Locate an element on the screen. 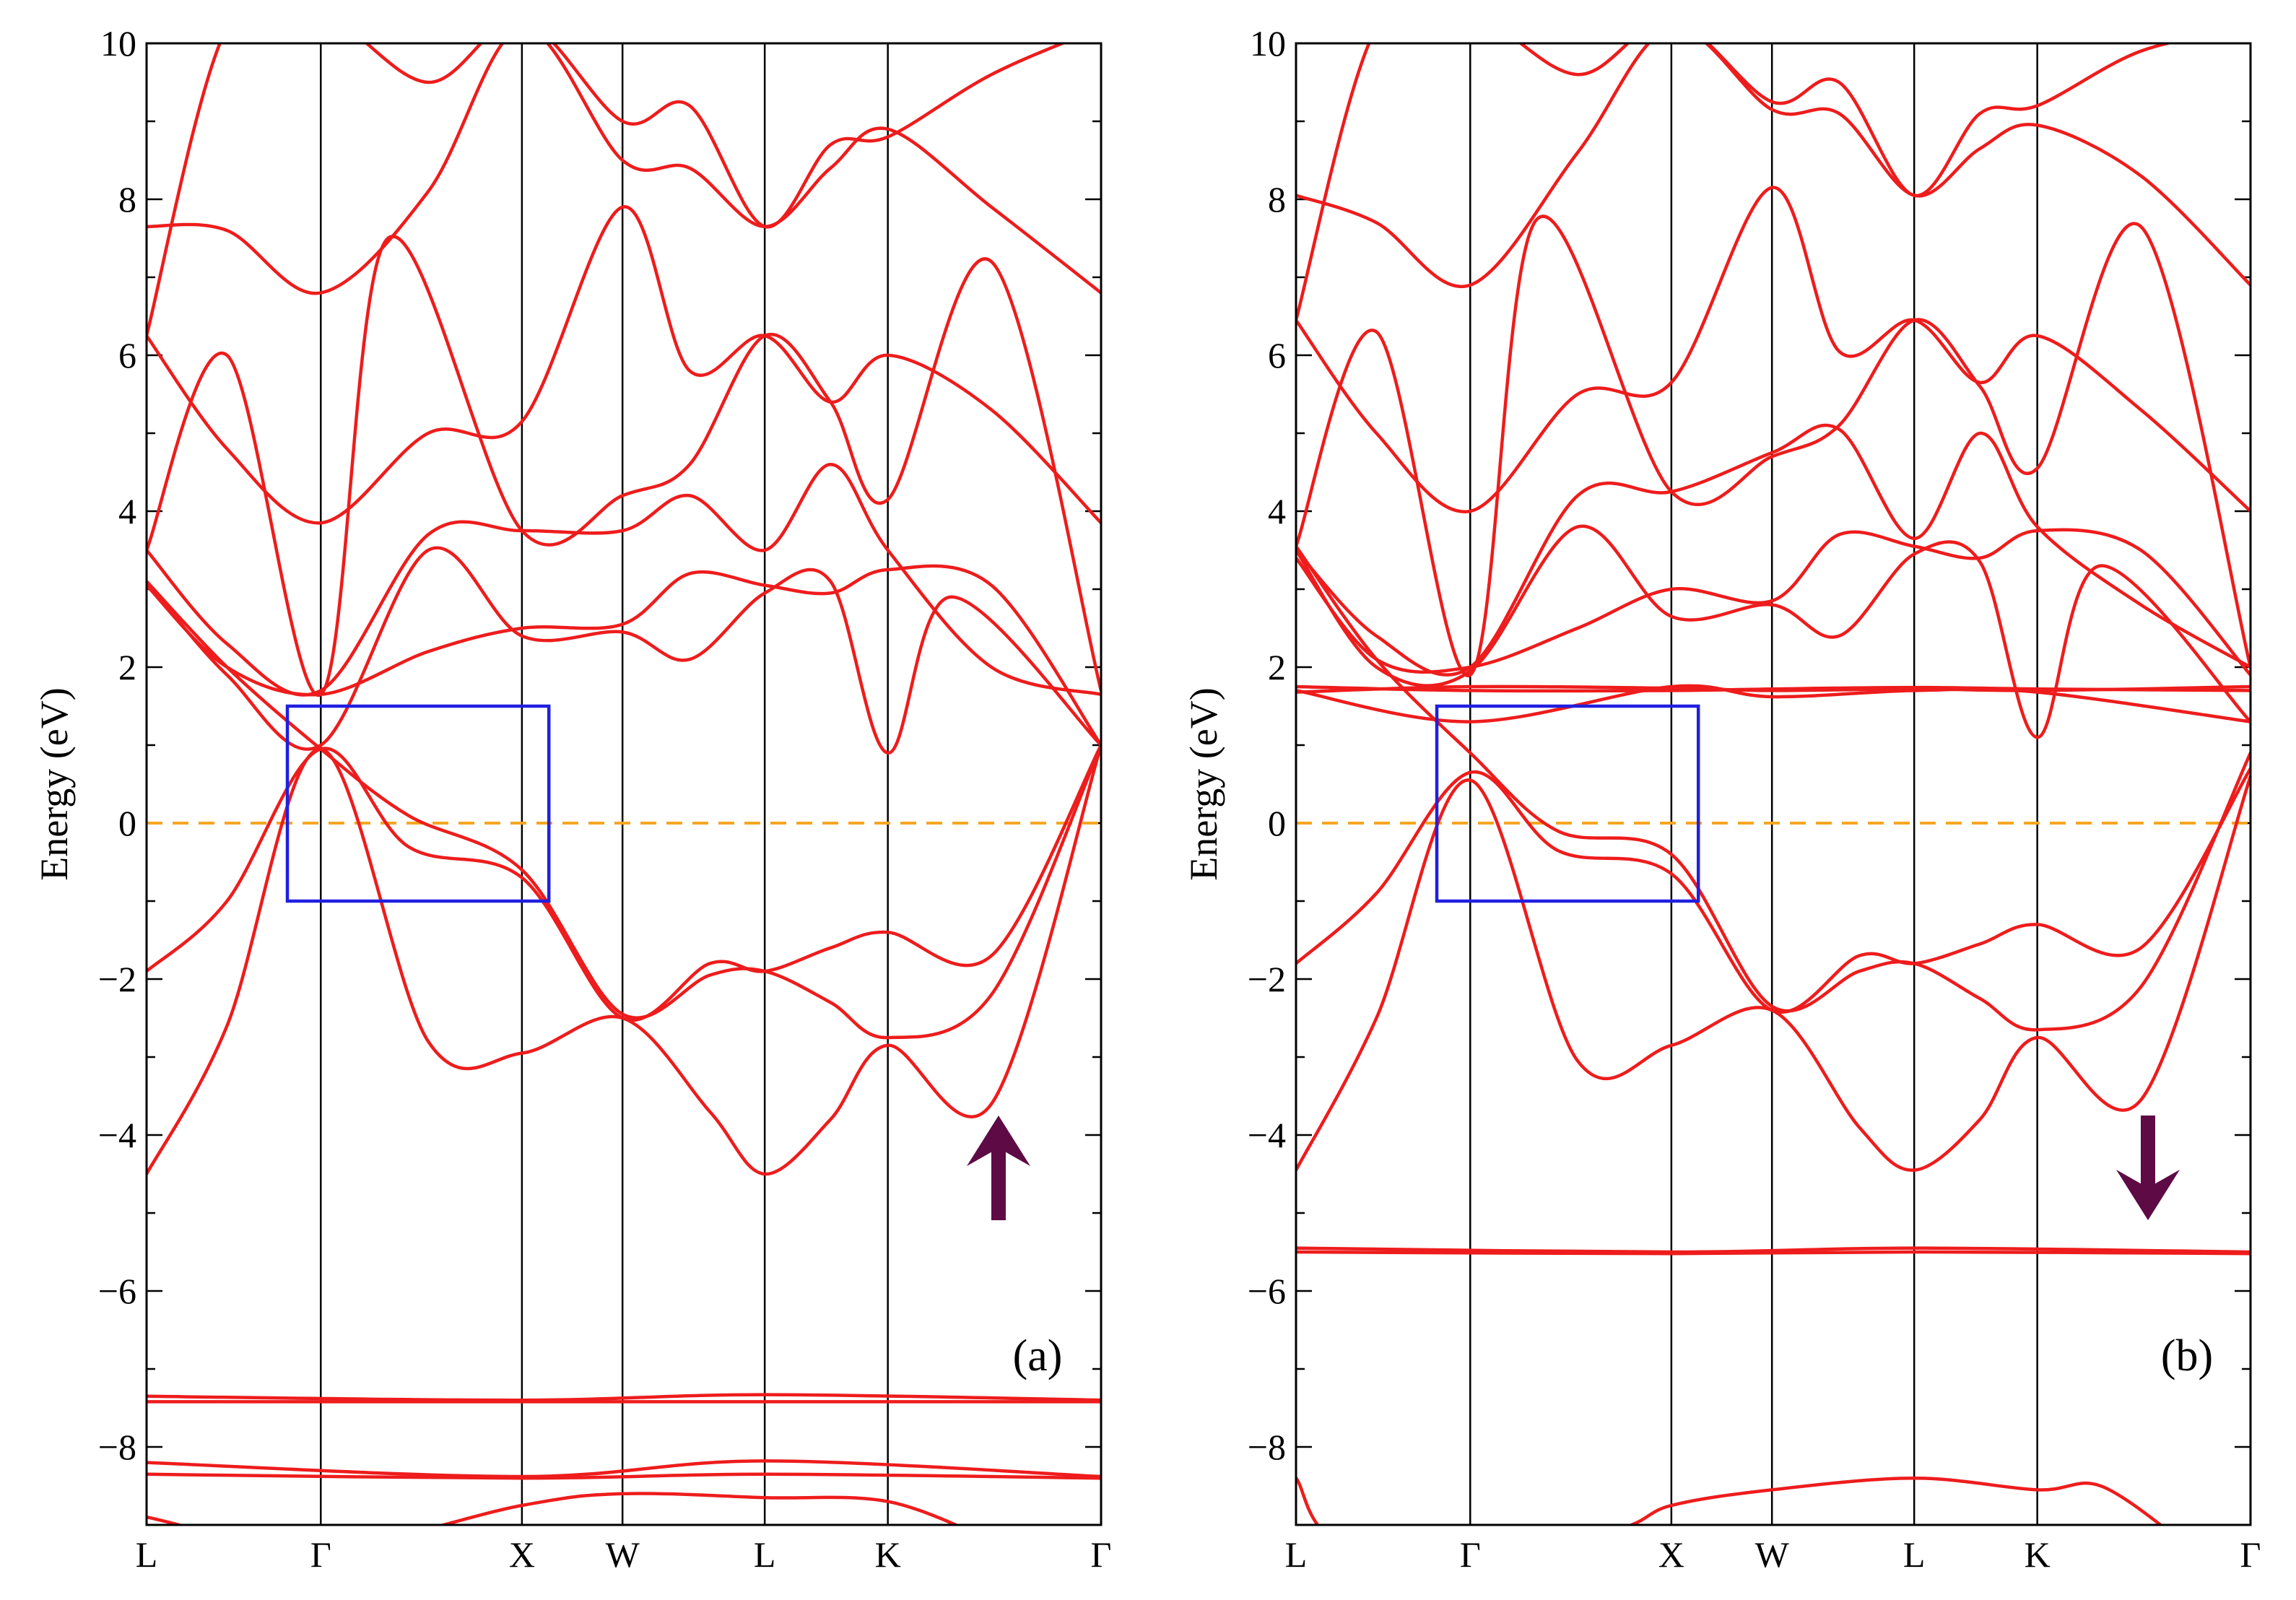 The image size is (2296, 1600). spin-up-arrow-icon is located at coordinates (998, 1168).